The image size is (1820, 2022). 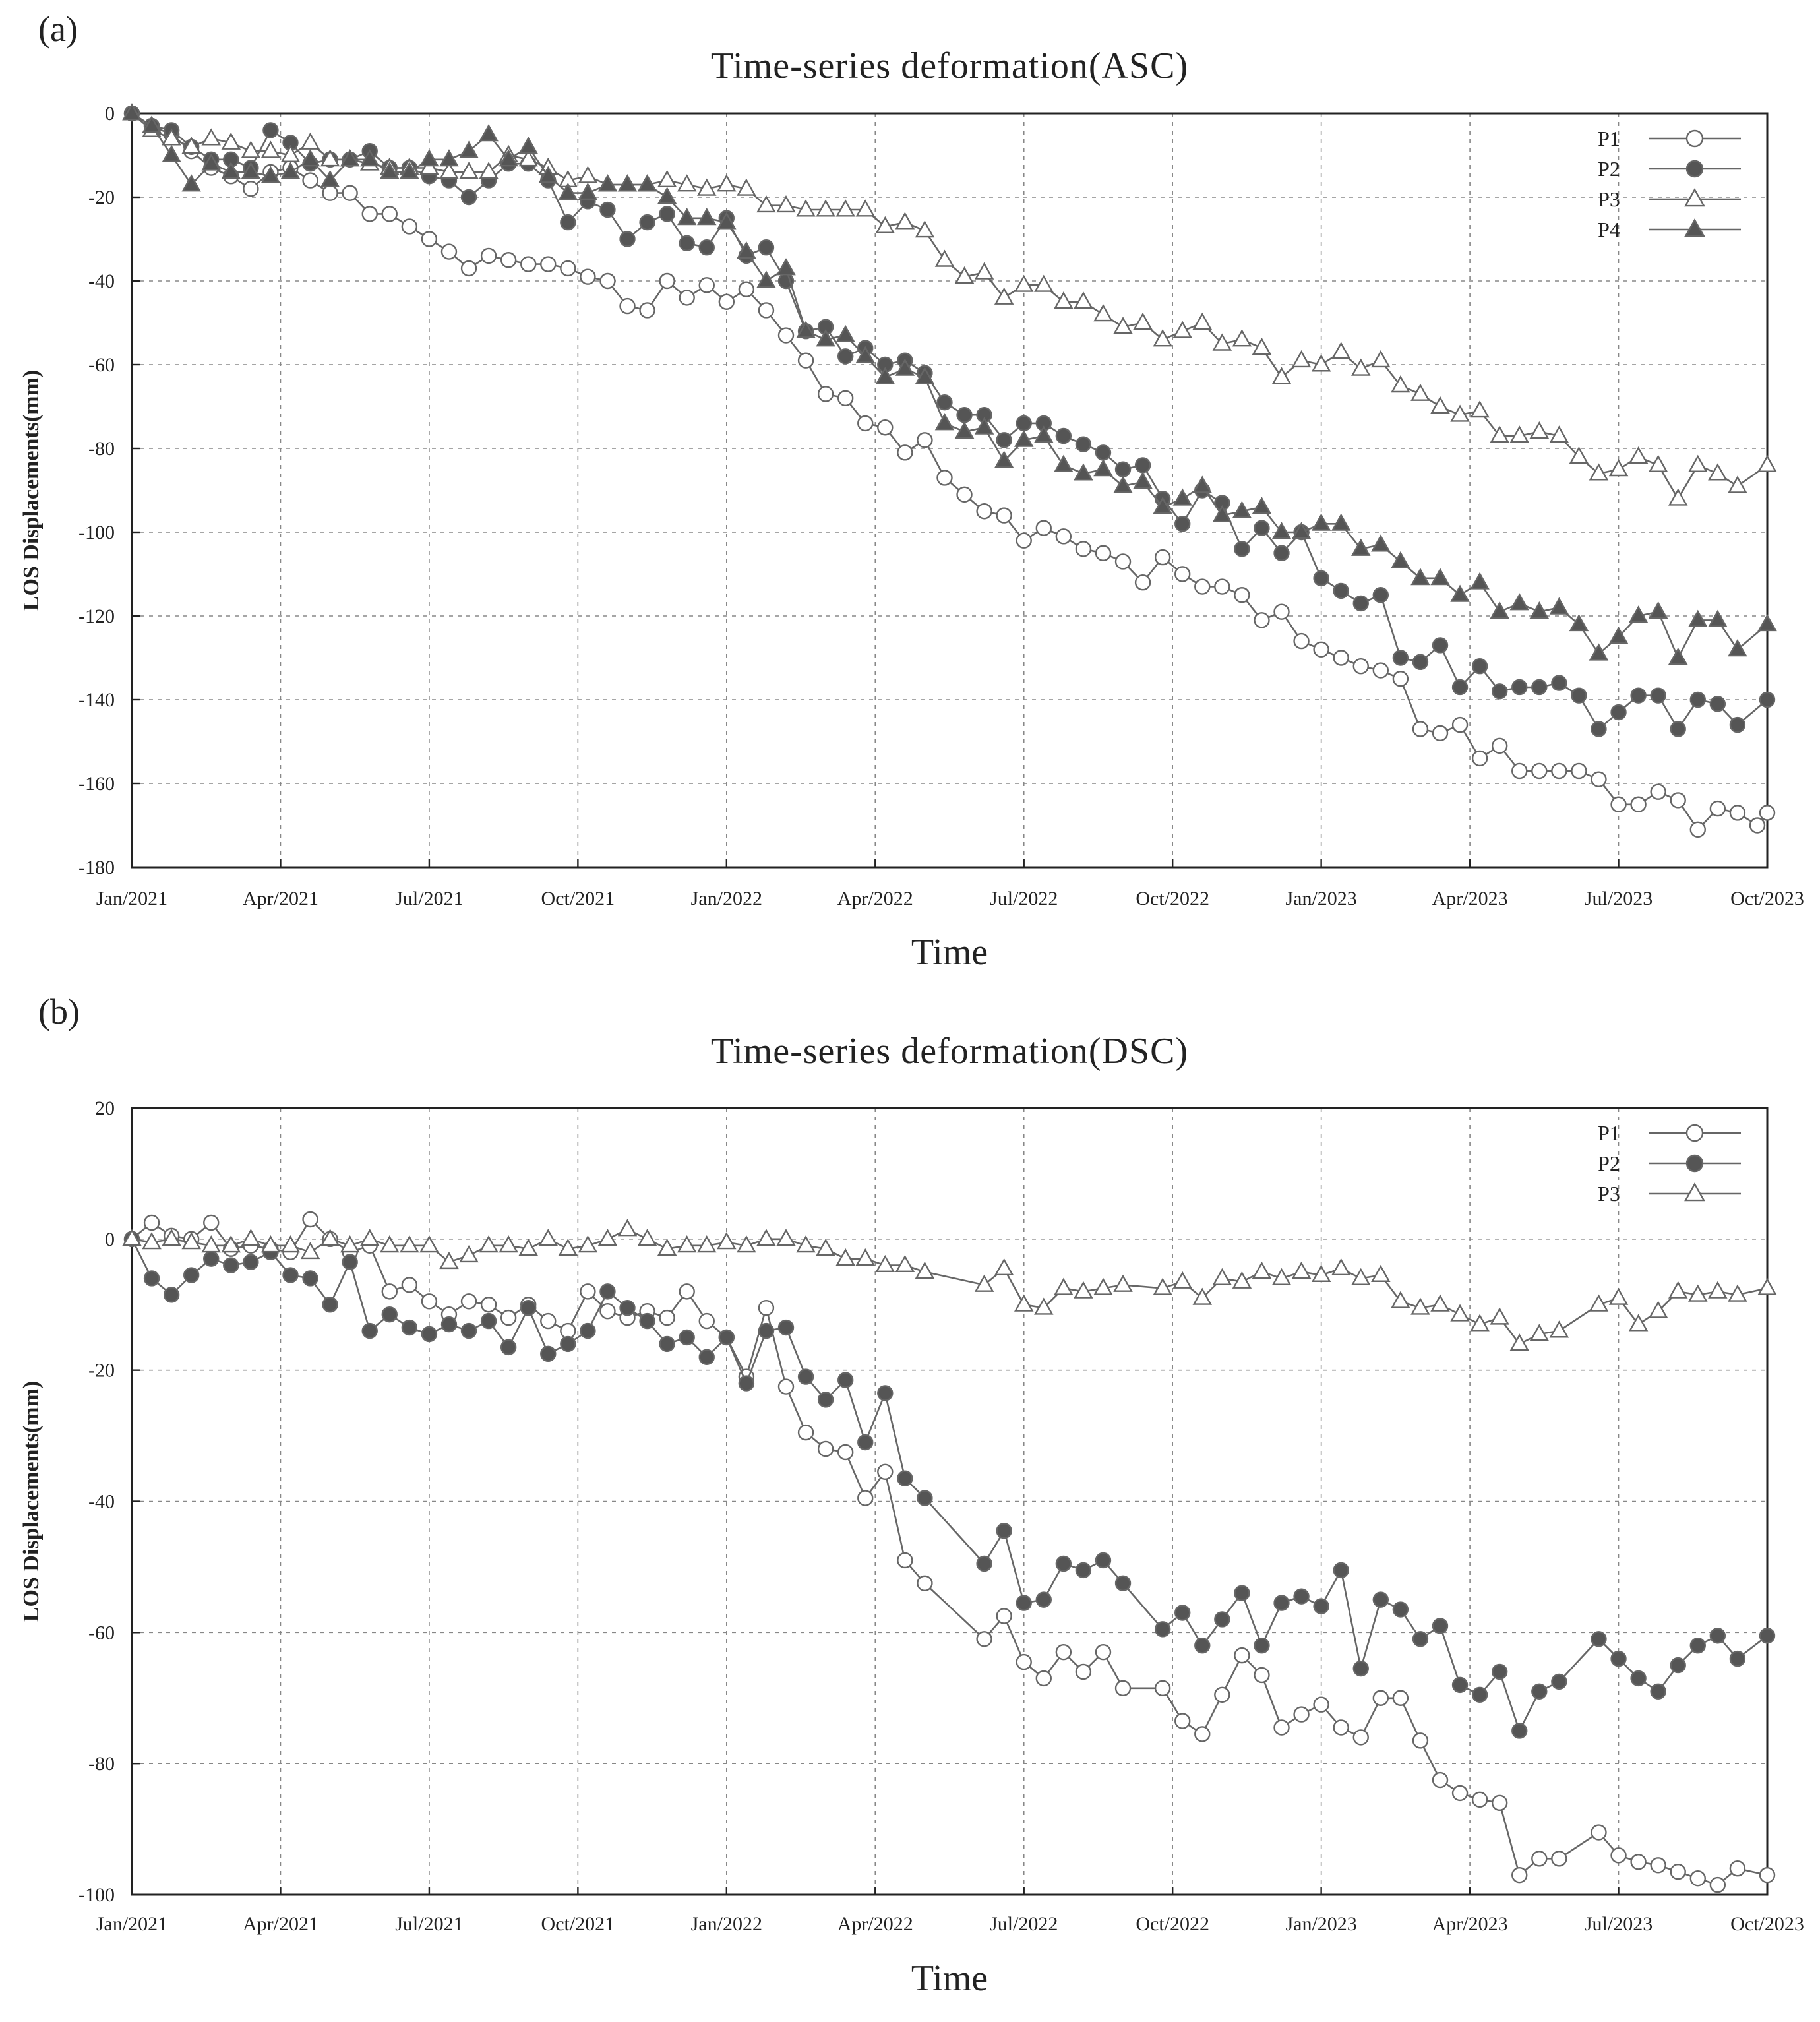 What do you see at coordinates (31, 491) in the screenshot?
I see `y-axis-label: LOS Displacements(mm)` at bounding box center [31, 491].